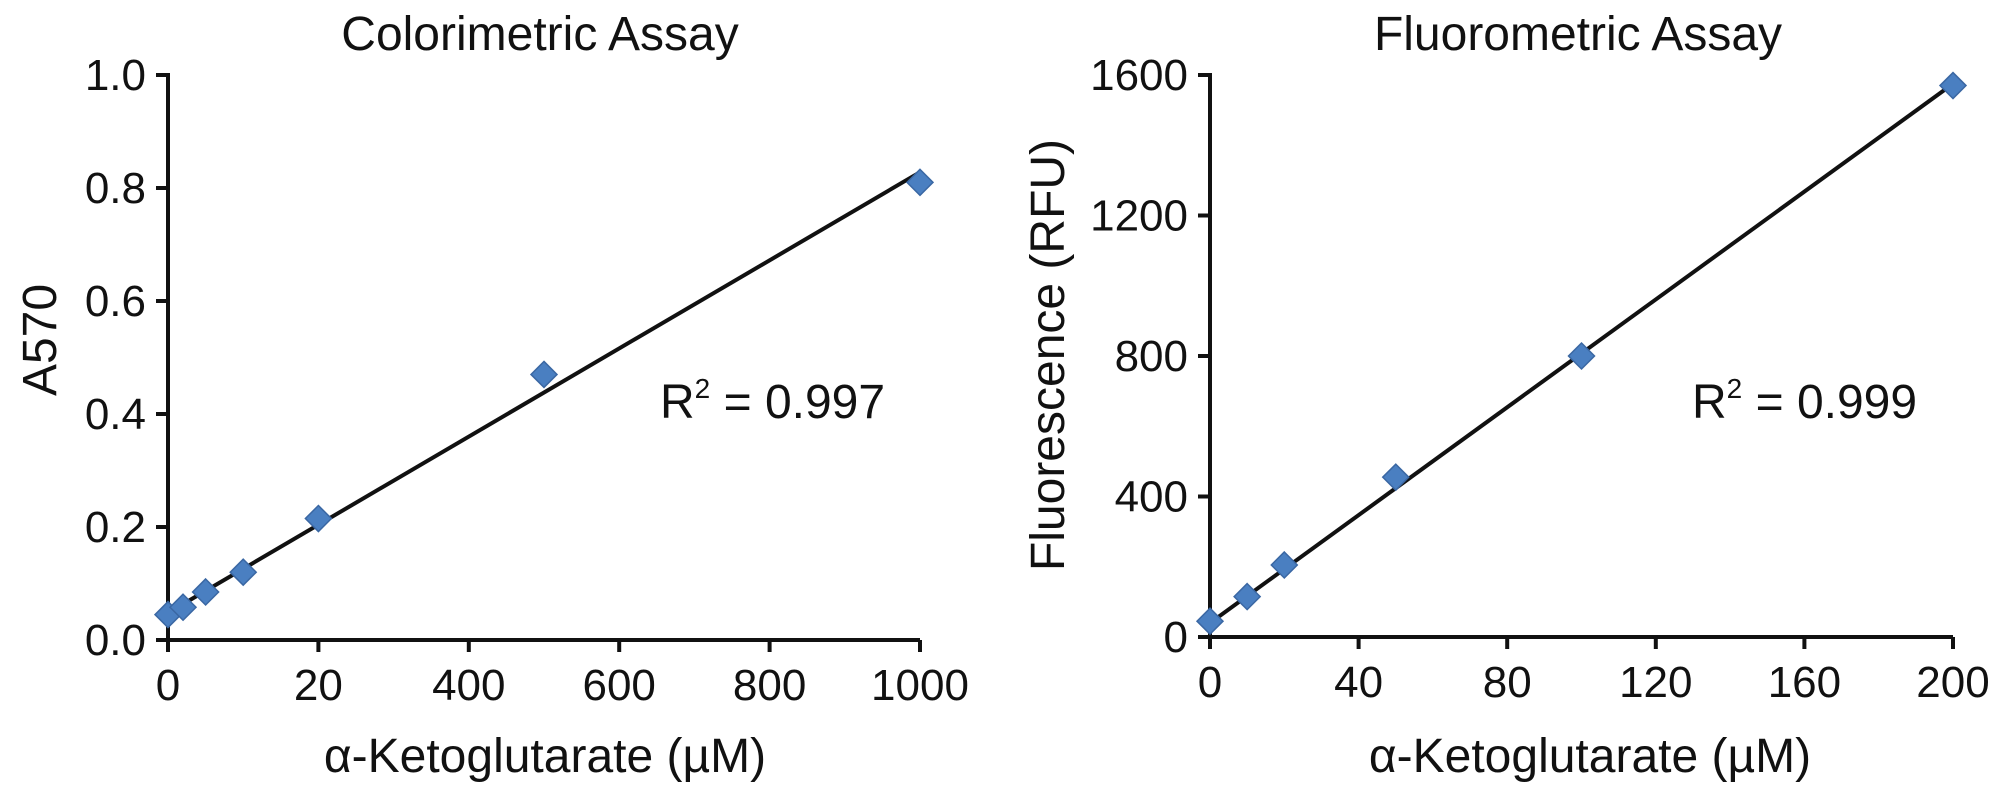 The width and height of the screenshot is (2000, 792). Describe the element at coordinates (115, 188) in the screenshot. I see `y-tick-label: 0.8` at that location.